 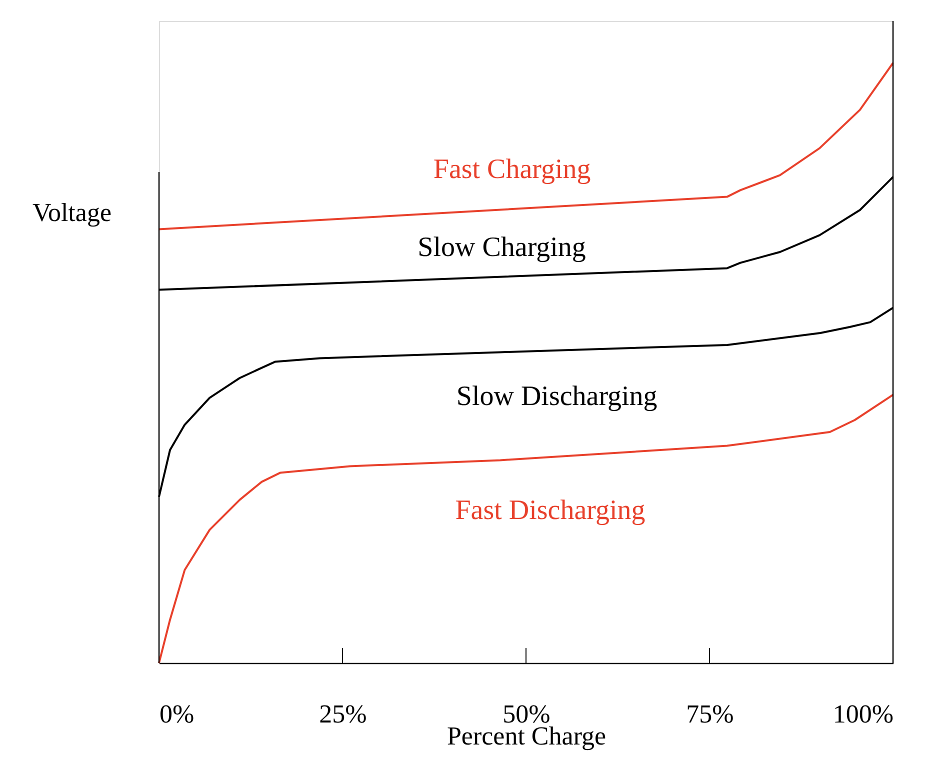 What do you see at coordinates (550, 510) in the screenshot?
I see `series-label: Fast Discharging` at bounding box center [550, 510].